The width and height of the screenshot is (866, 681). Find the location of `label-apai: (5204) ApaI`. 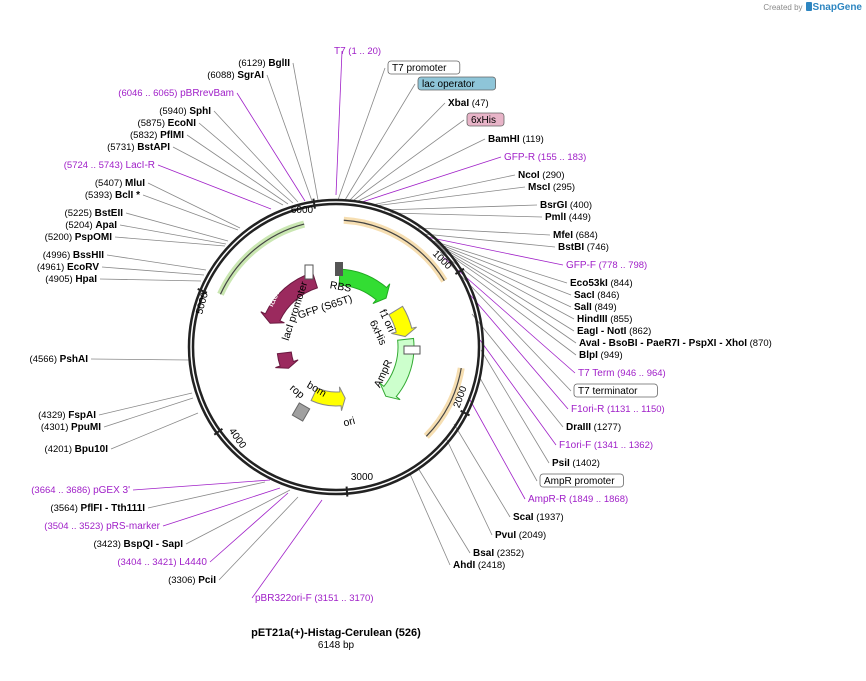

label-apai: (5204) ApaI is located at coordinates (91, 225).